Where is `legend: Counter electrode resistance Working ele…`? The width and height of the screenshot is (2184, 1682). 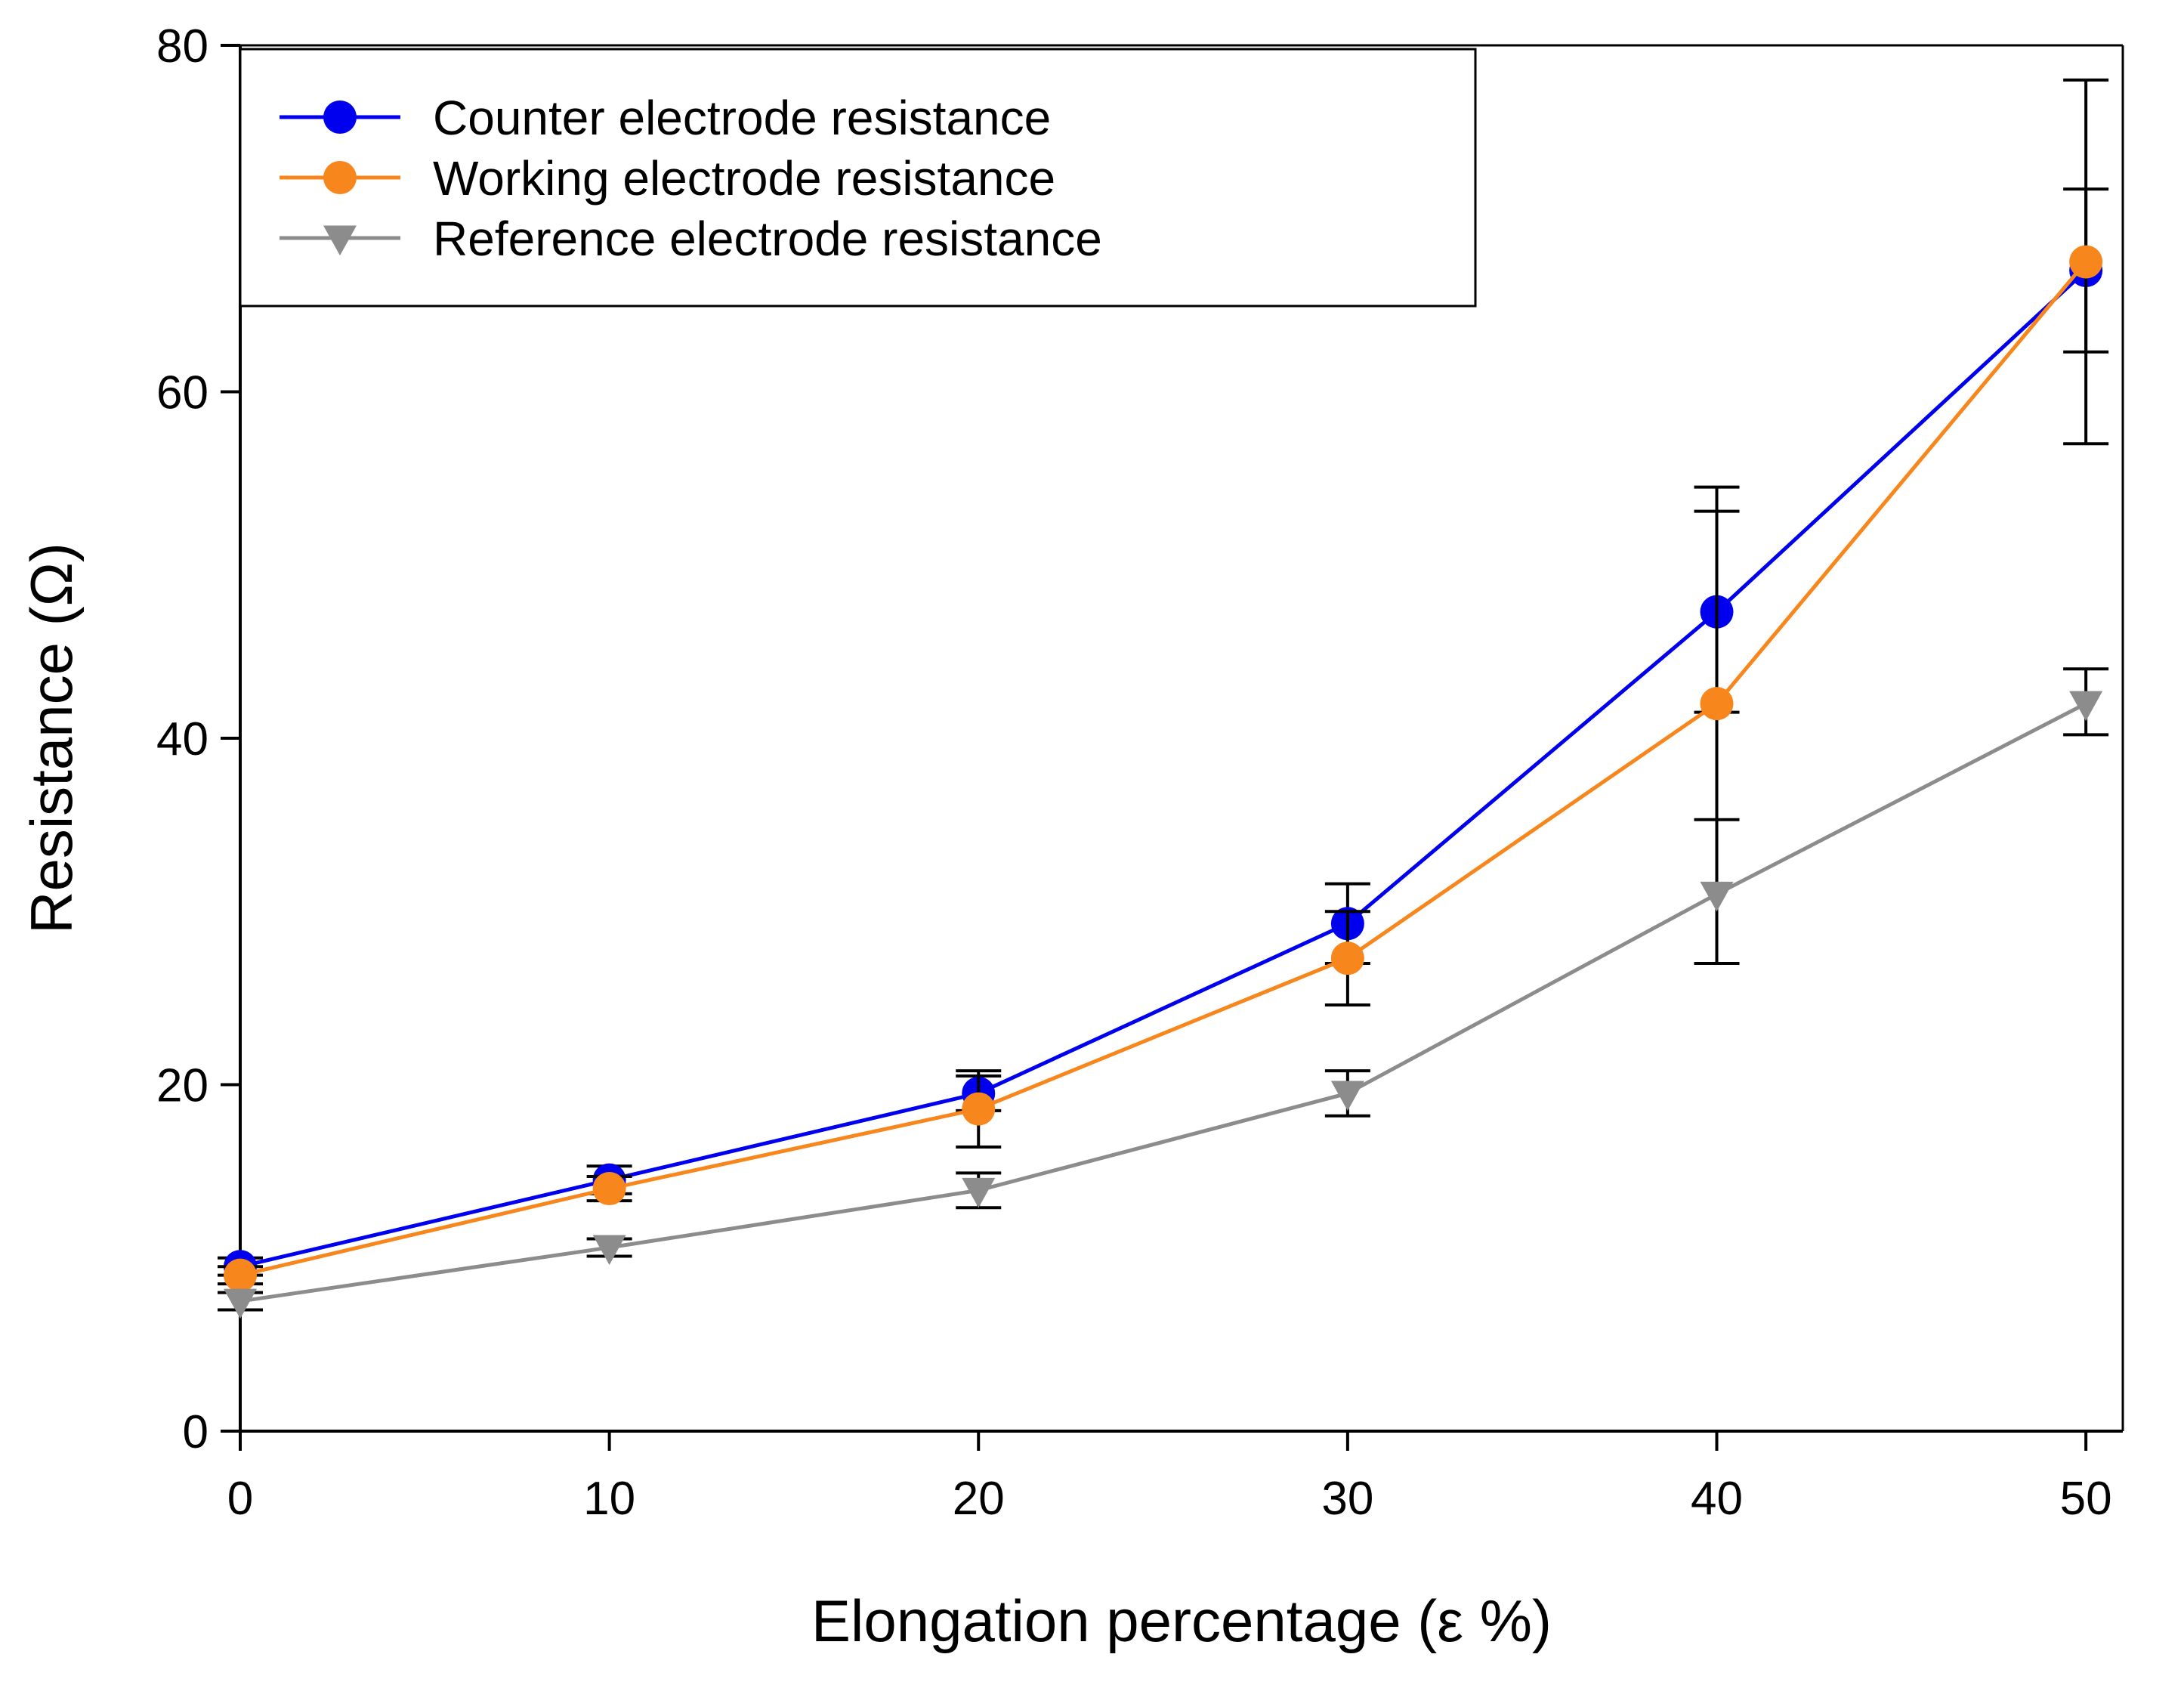 legend: Counter electrode resistance Working ele… is located at coordinates (858, 178).